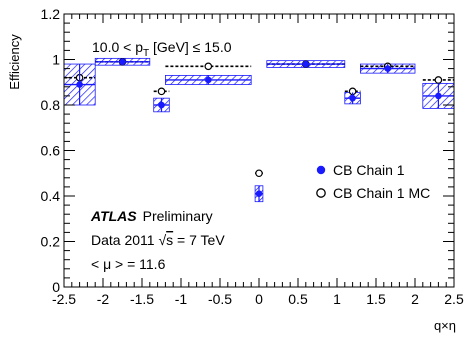 The image size is (465, 338). I want to click on y-tick-label: 0.8, so click(51, 105).